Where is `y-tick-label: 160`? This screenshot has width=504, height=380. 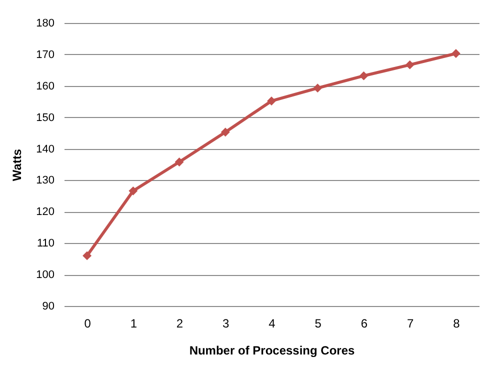 y-tick-label: 160 is located at coordinates (45, 86).